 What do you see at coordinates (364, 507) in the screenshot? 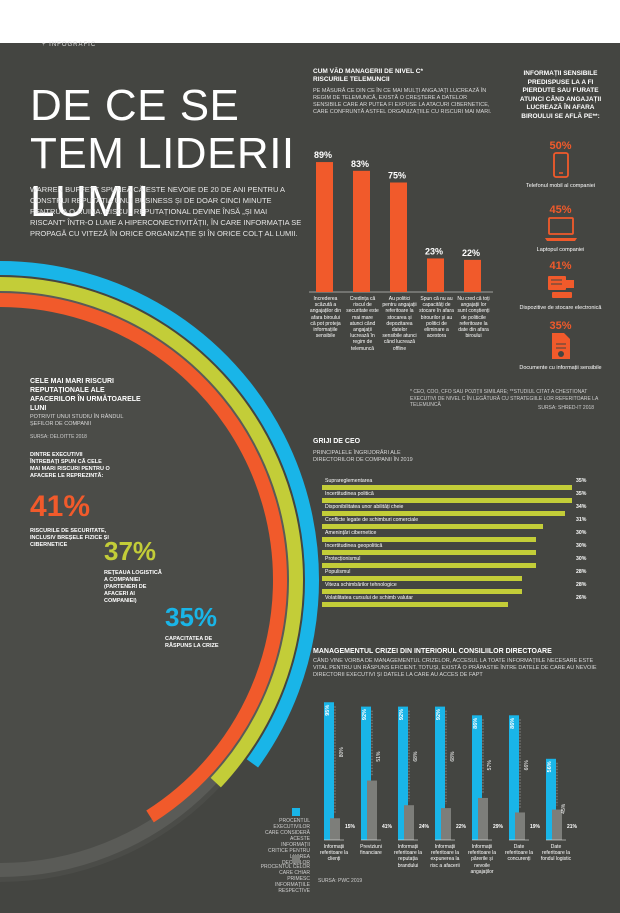
I see `ceo-category-label: Disponibilitatea unor abilități cheie` at bounding box center [364, 507].